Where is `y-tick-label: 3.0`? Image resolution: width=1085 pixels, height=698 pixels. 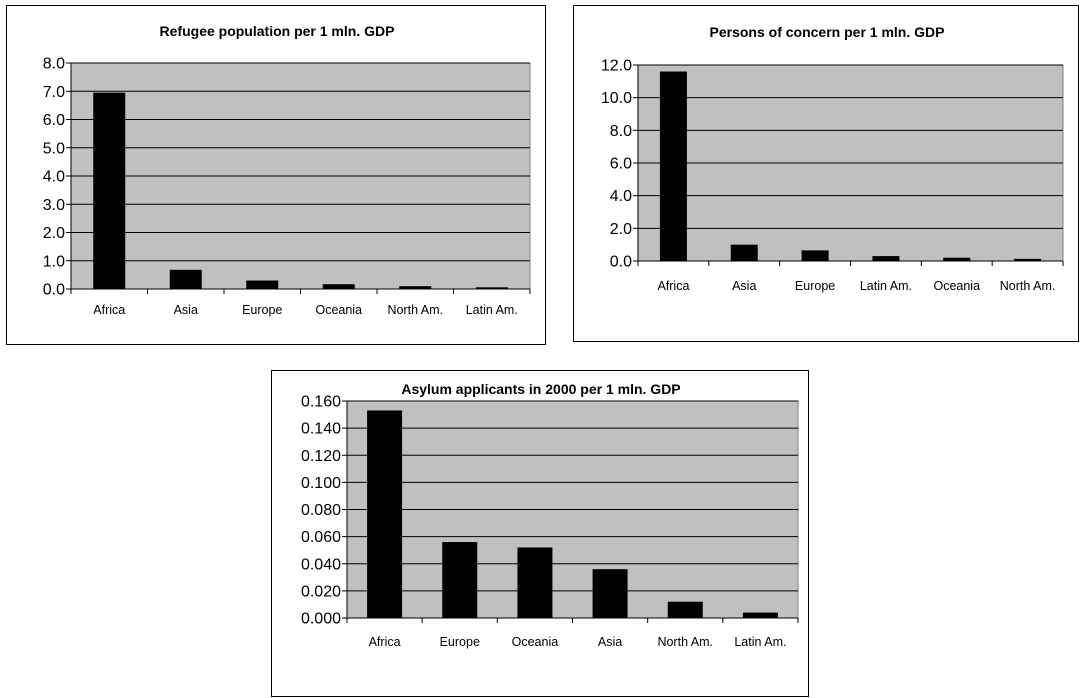 y-tick-label: 3.0 is located at coordinates (54, 205).